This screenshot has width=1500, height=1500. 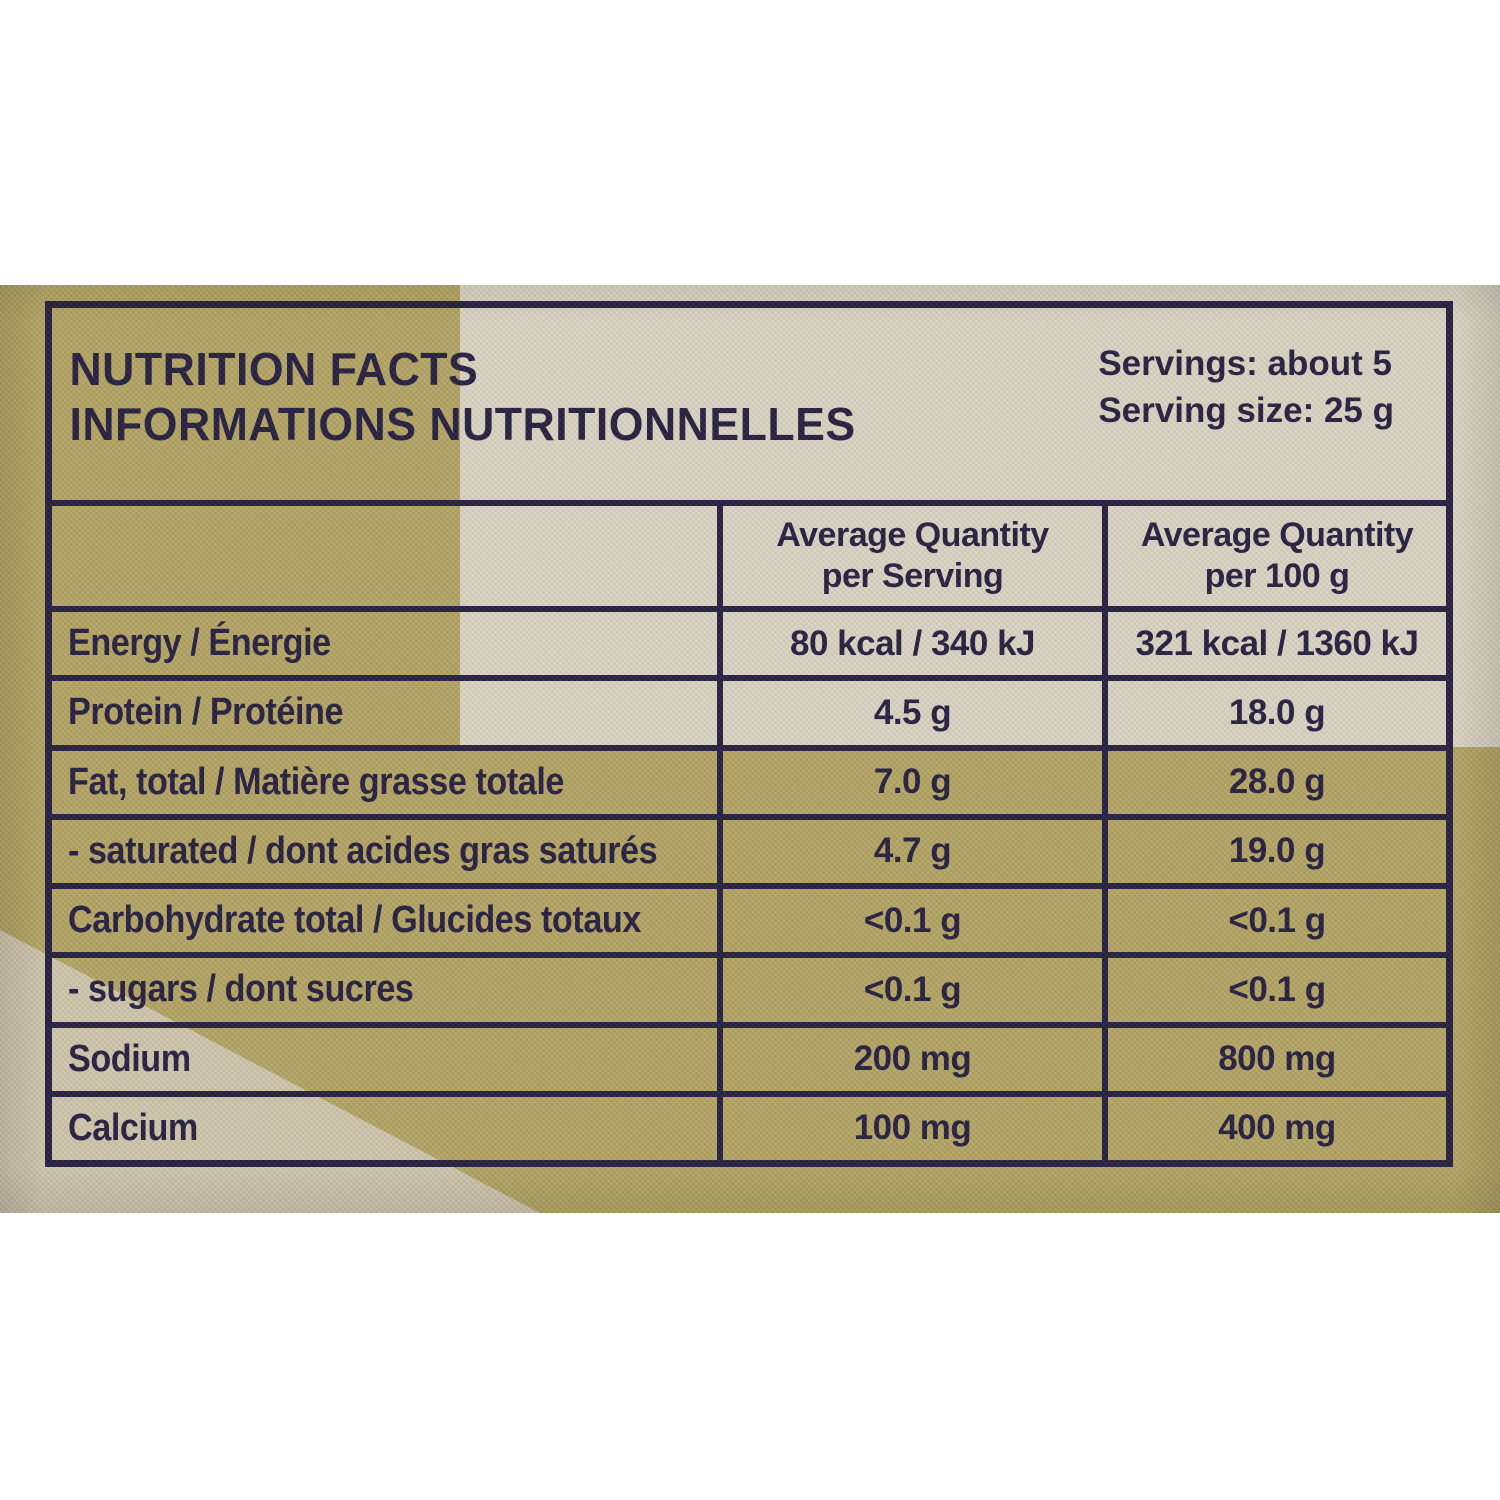 I want to click on row-value-per-100g: 800 mg, so click(x=1277, y=1059).